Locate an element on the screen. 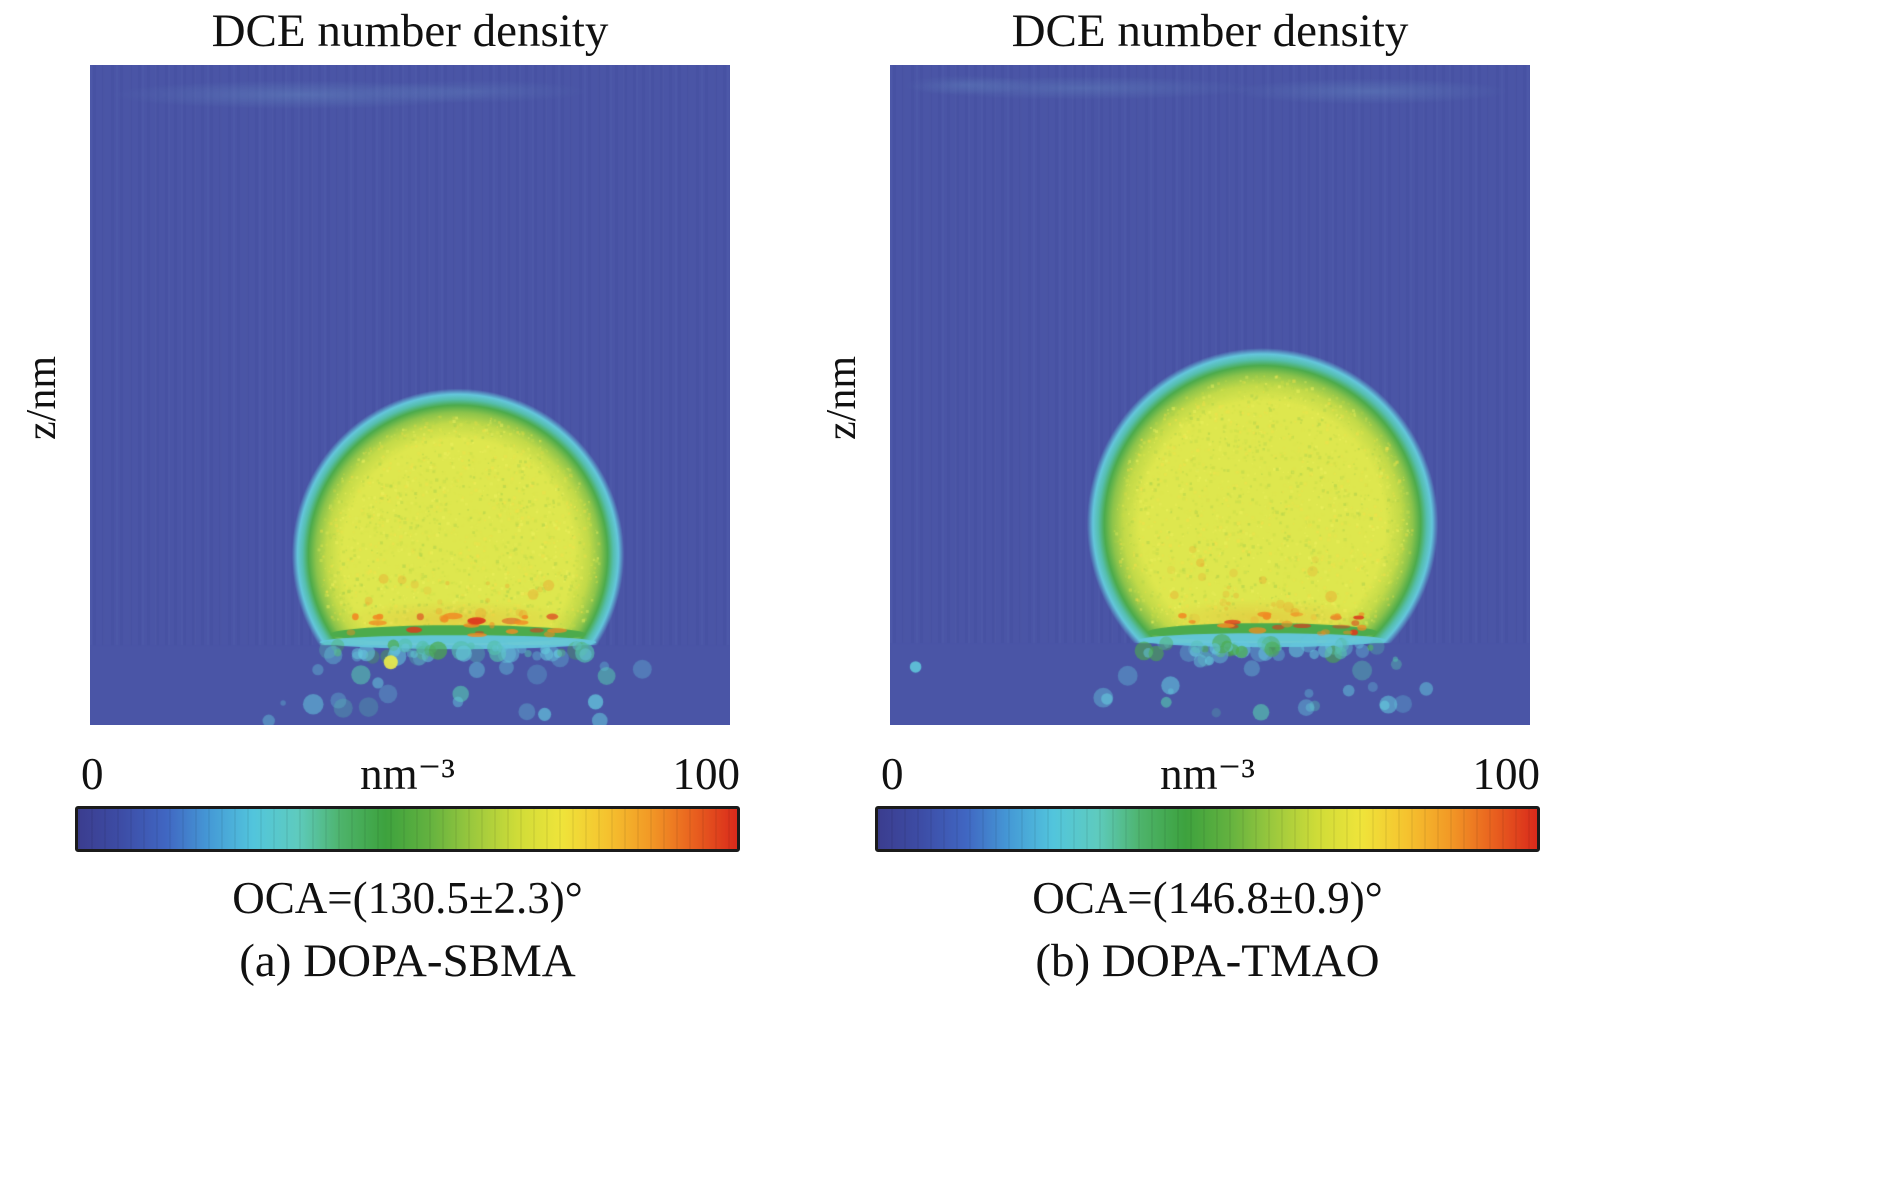 The width and height of the screenshot is (1890, 1183). panel-caption: (b) DOPA-TMAO is located at coordinates (1207, 961).